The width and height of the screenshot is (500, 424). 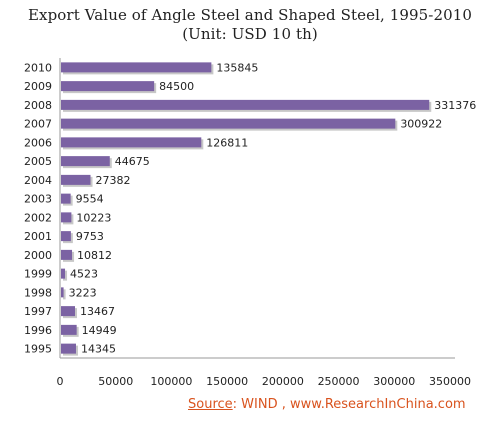 I want to click on bar-shadow, so click(x=64, y=294).